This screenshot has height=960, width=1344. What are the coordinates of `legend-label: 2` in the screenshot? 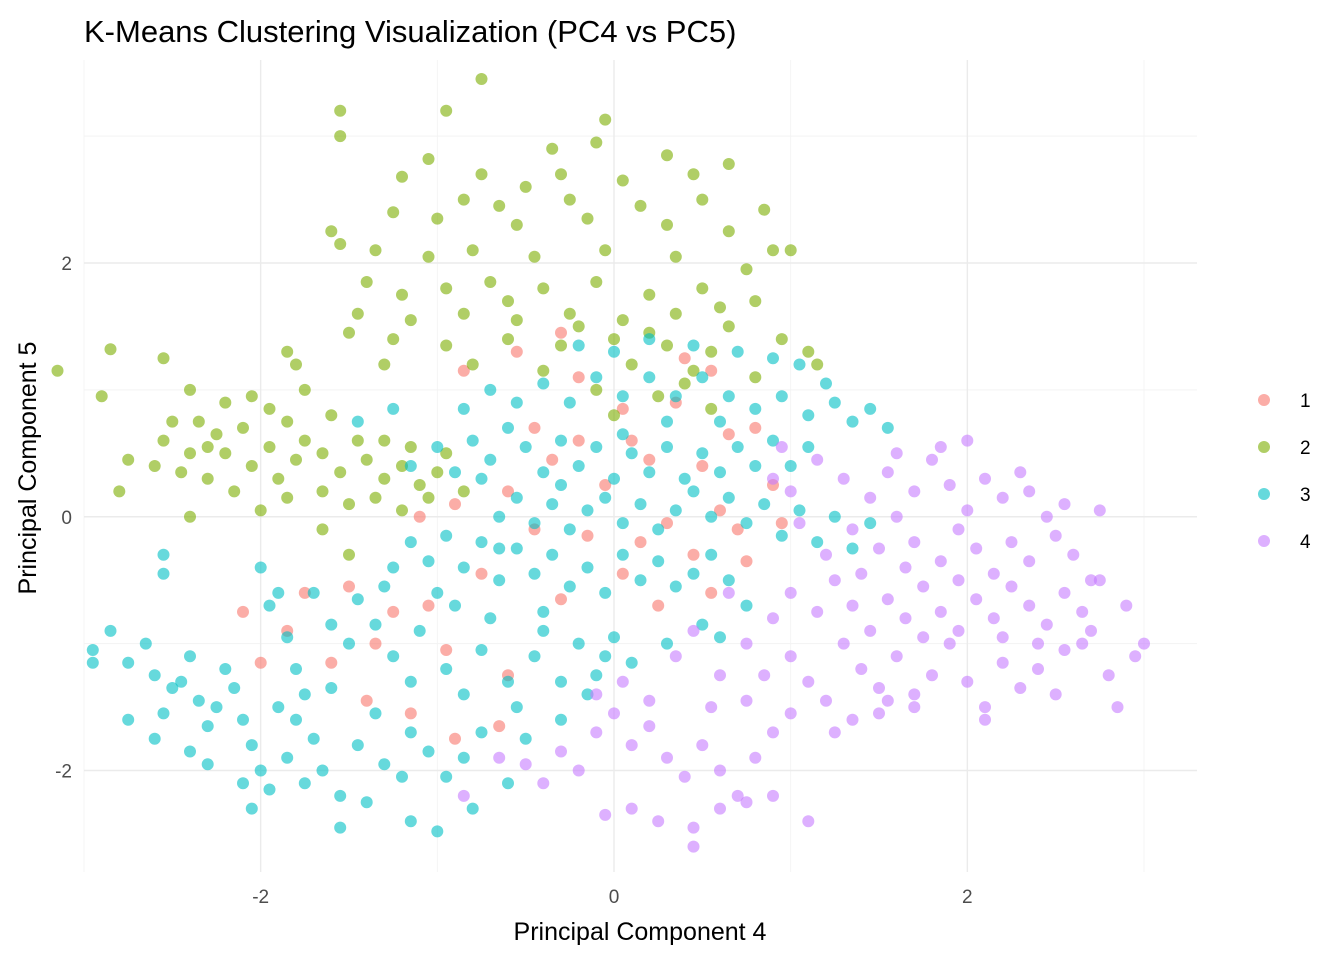 It's located at (1305, 448).